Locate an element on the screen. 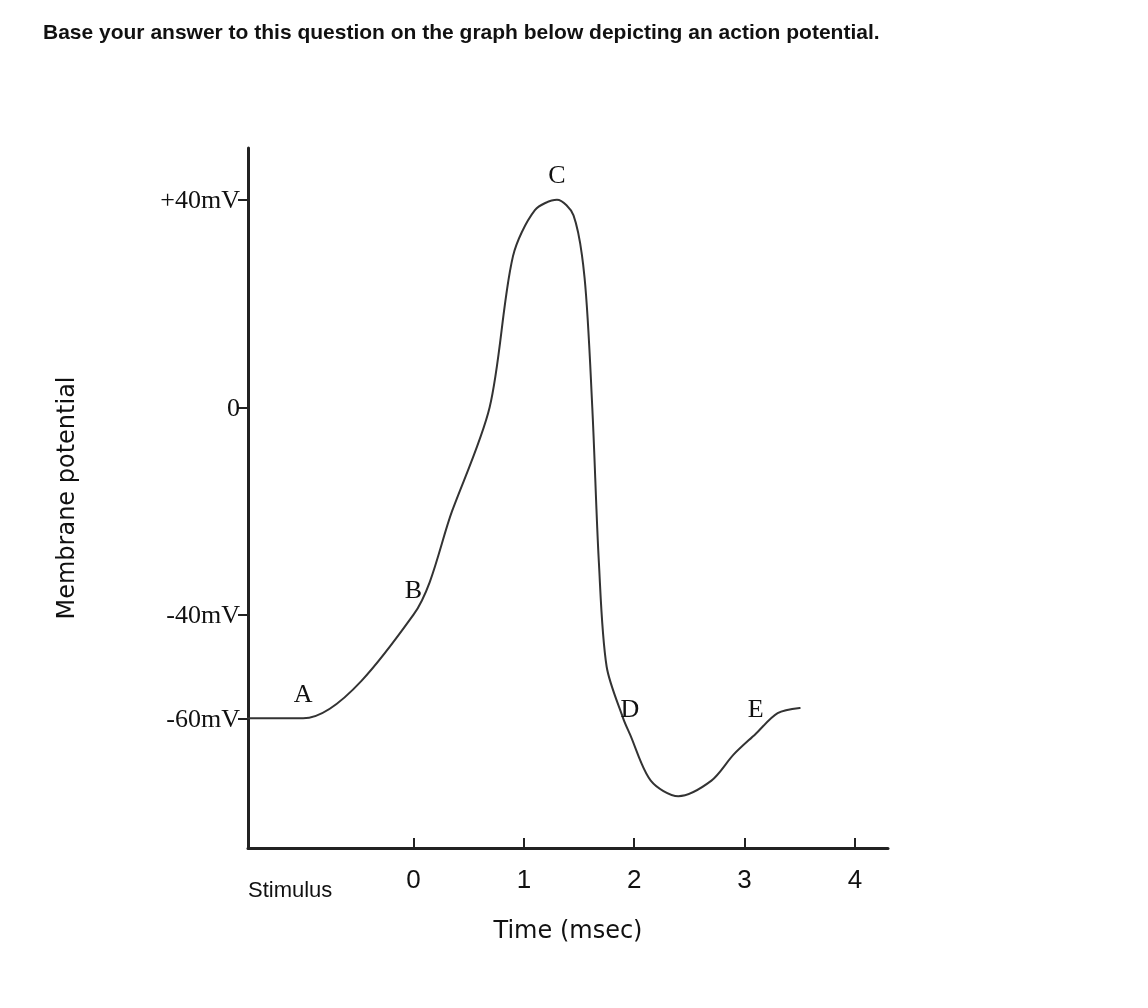  annotation: C is located at coordinates (557, 175).